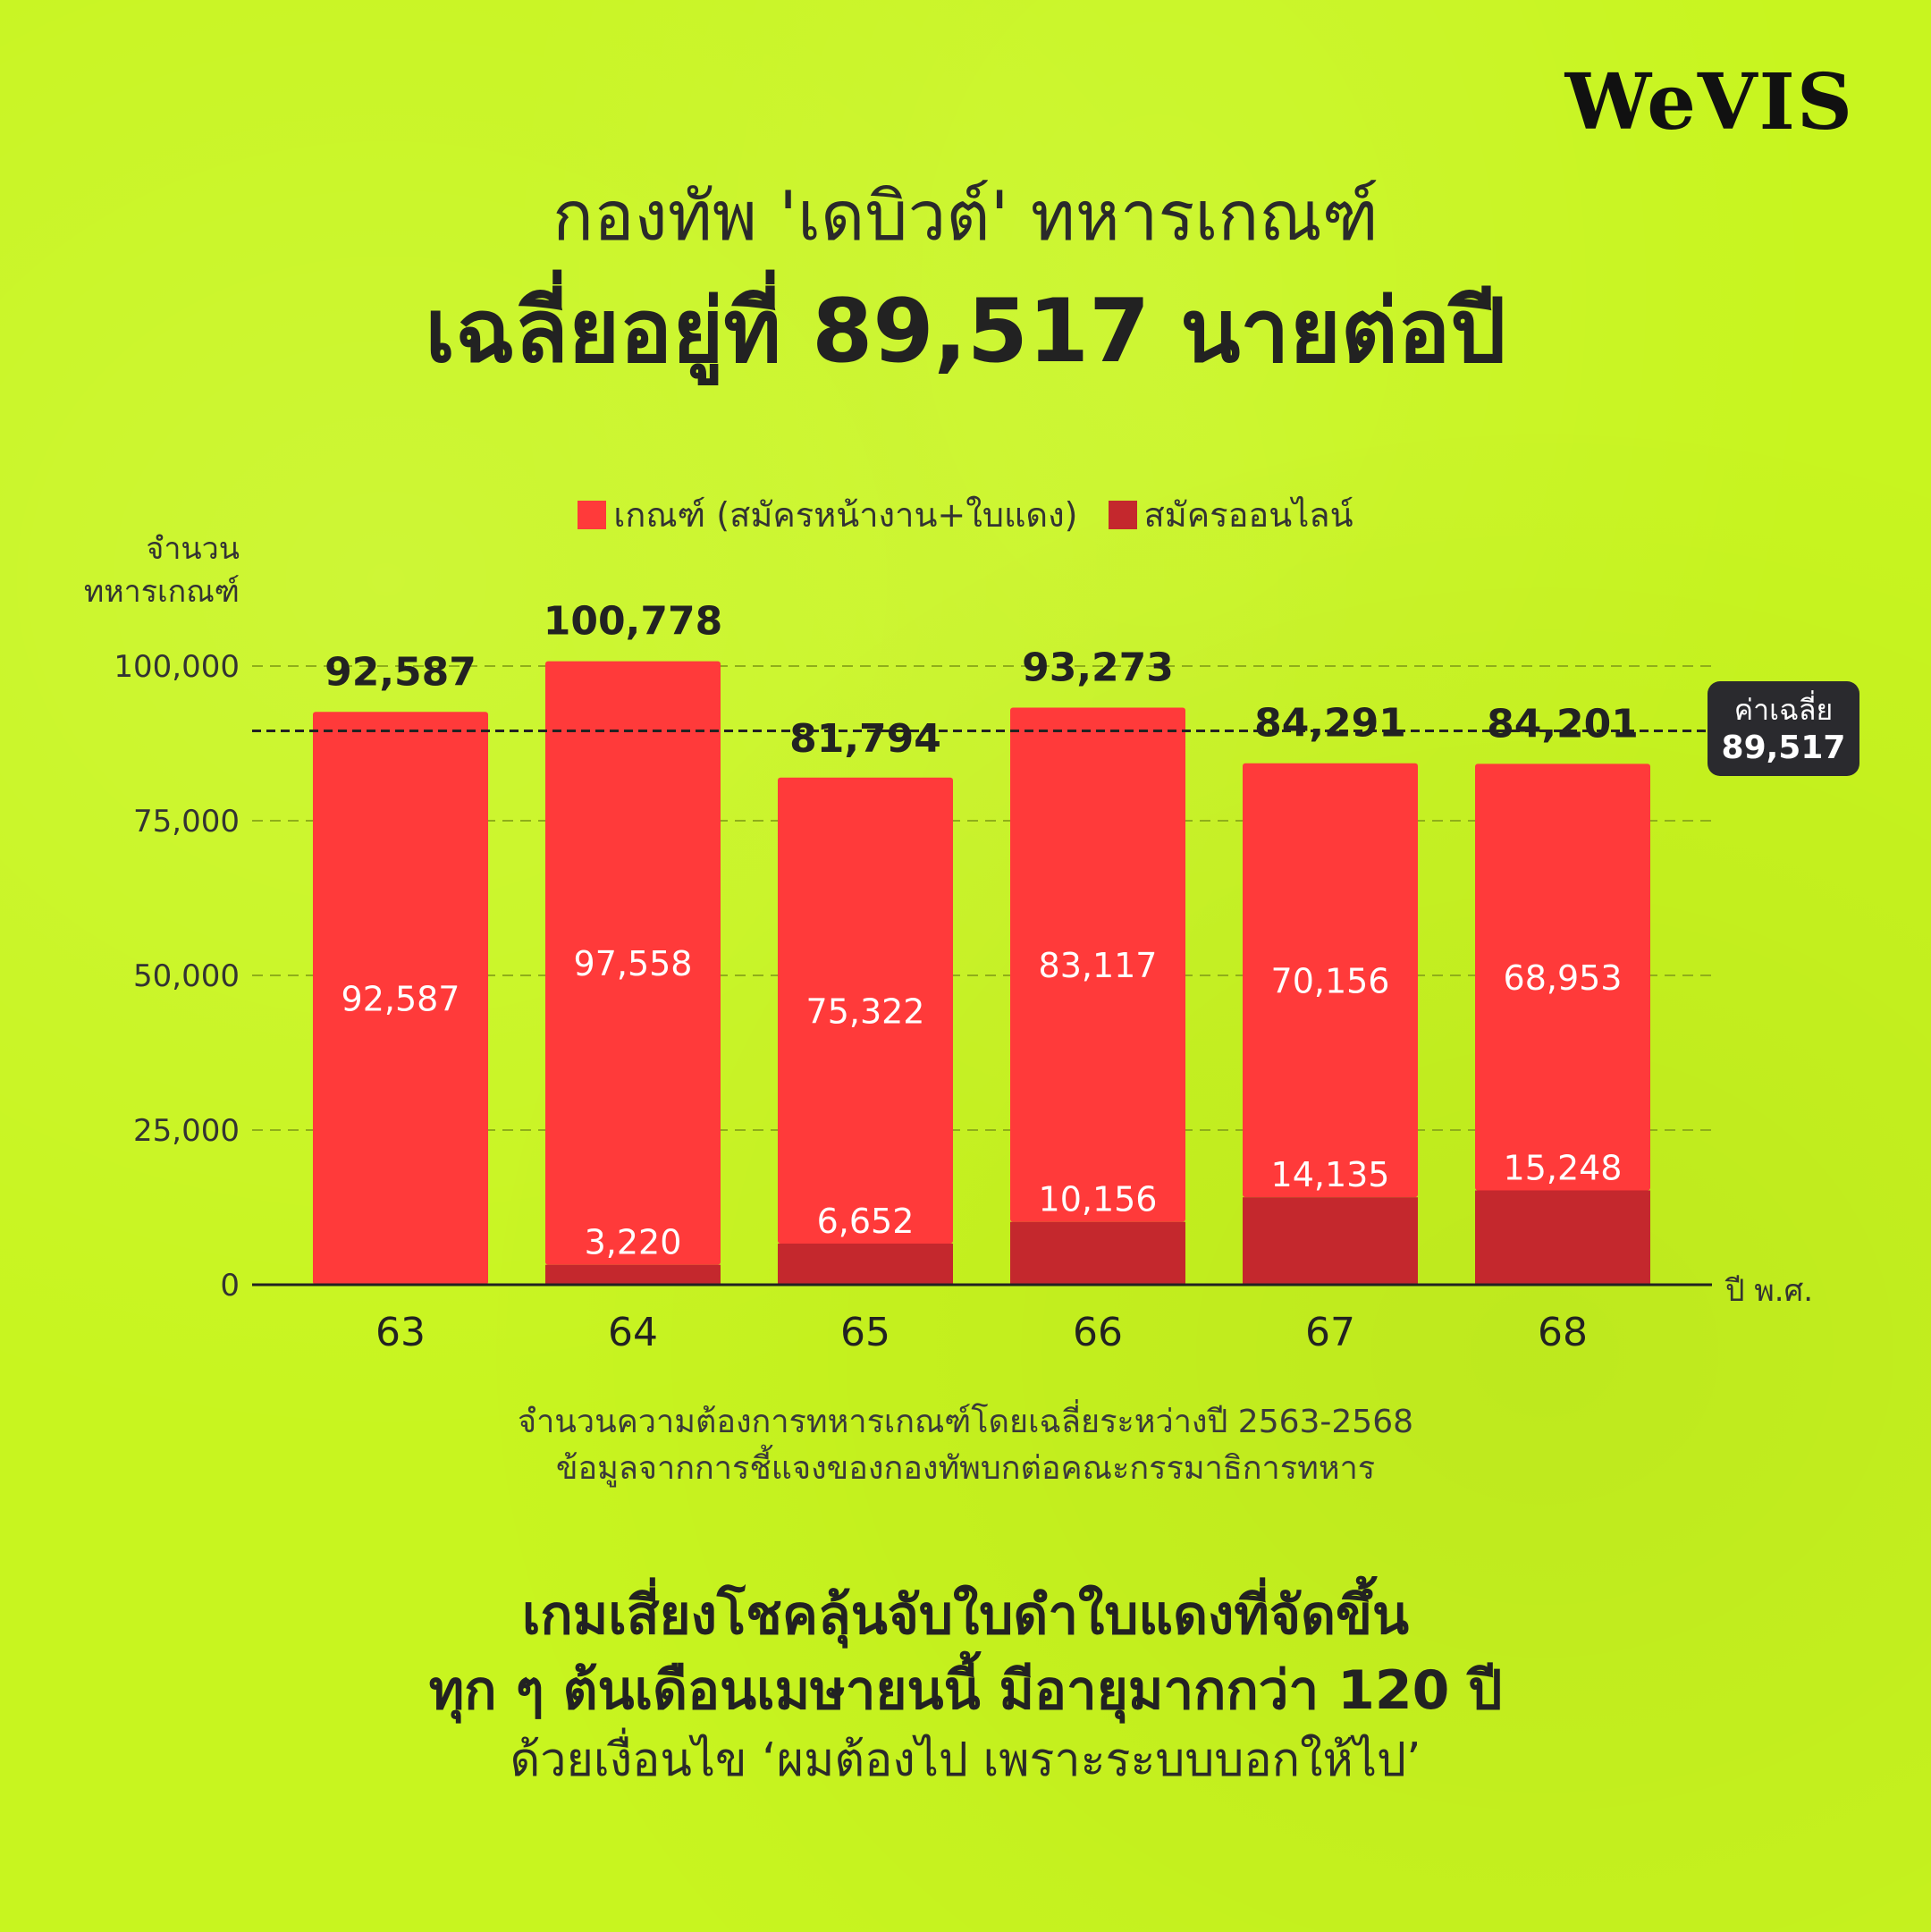 The height and width of the screenshot is (1932, 1931). Describe the element at coordinates (1768, 1291) in the screenshot. I see `x-axis-label: ปี พ.ศ.` at that location.